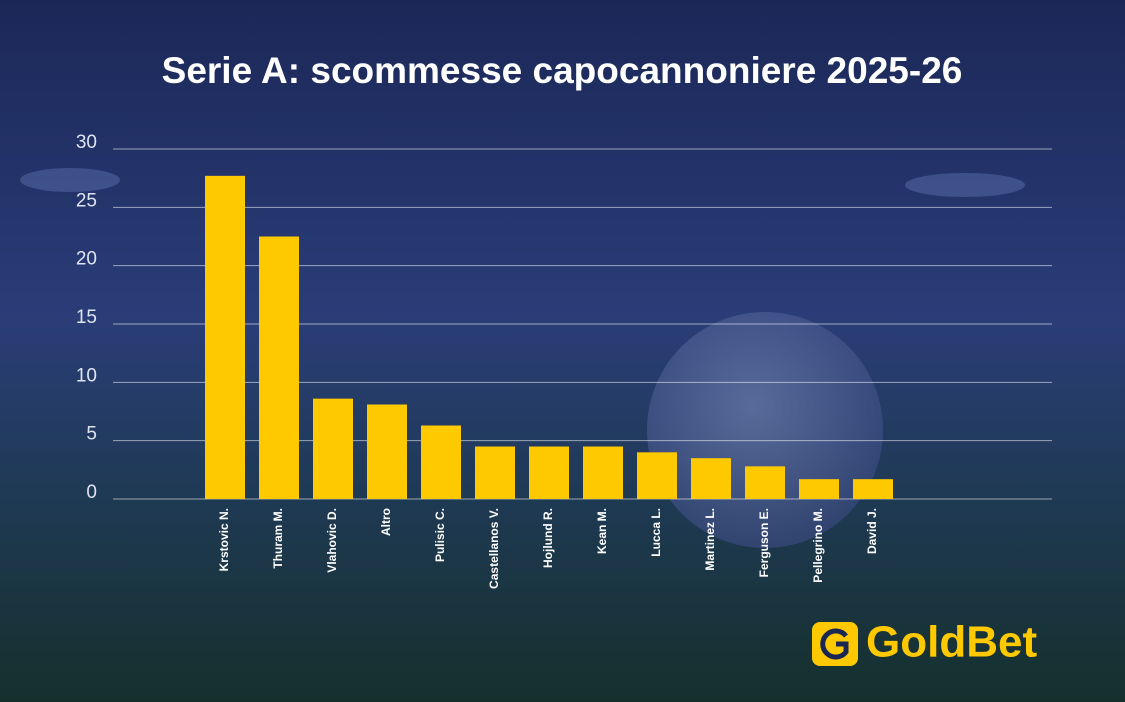 The height and width of the screenshot is (702, 1125). Describe the element at coordinates (386, 522) in the screenshot. I see `x-tick-label: Altro` at that location.